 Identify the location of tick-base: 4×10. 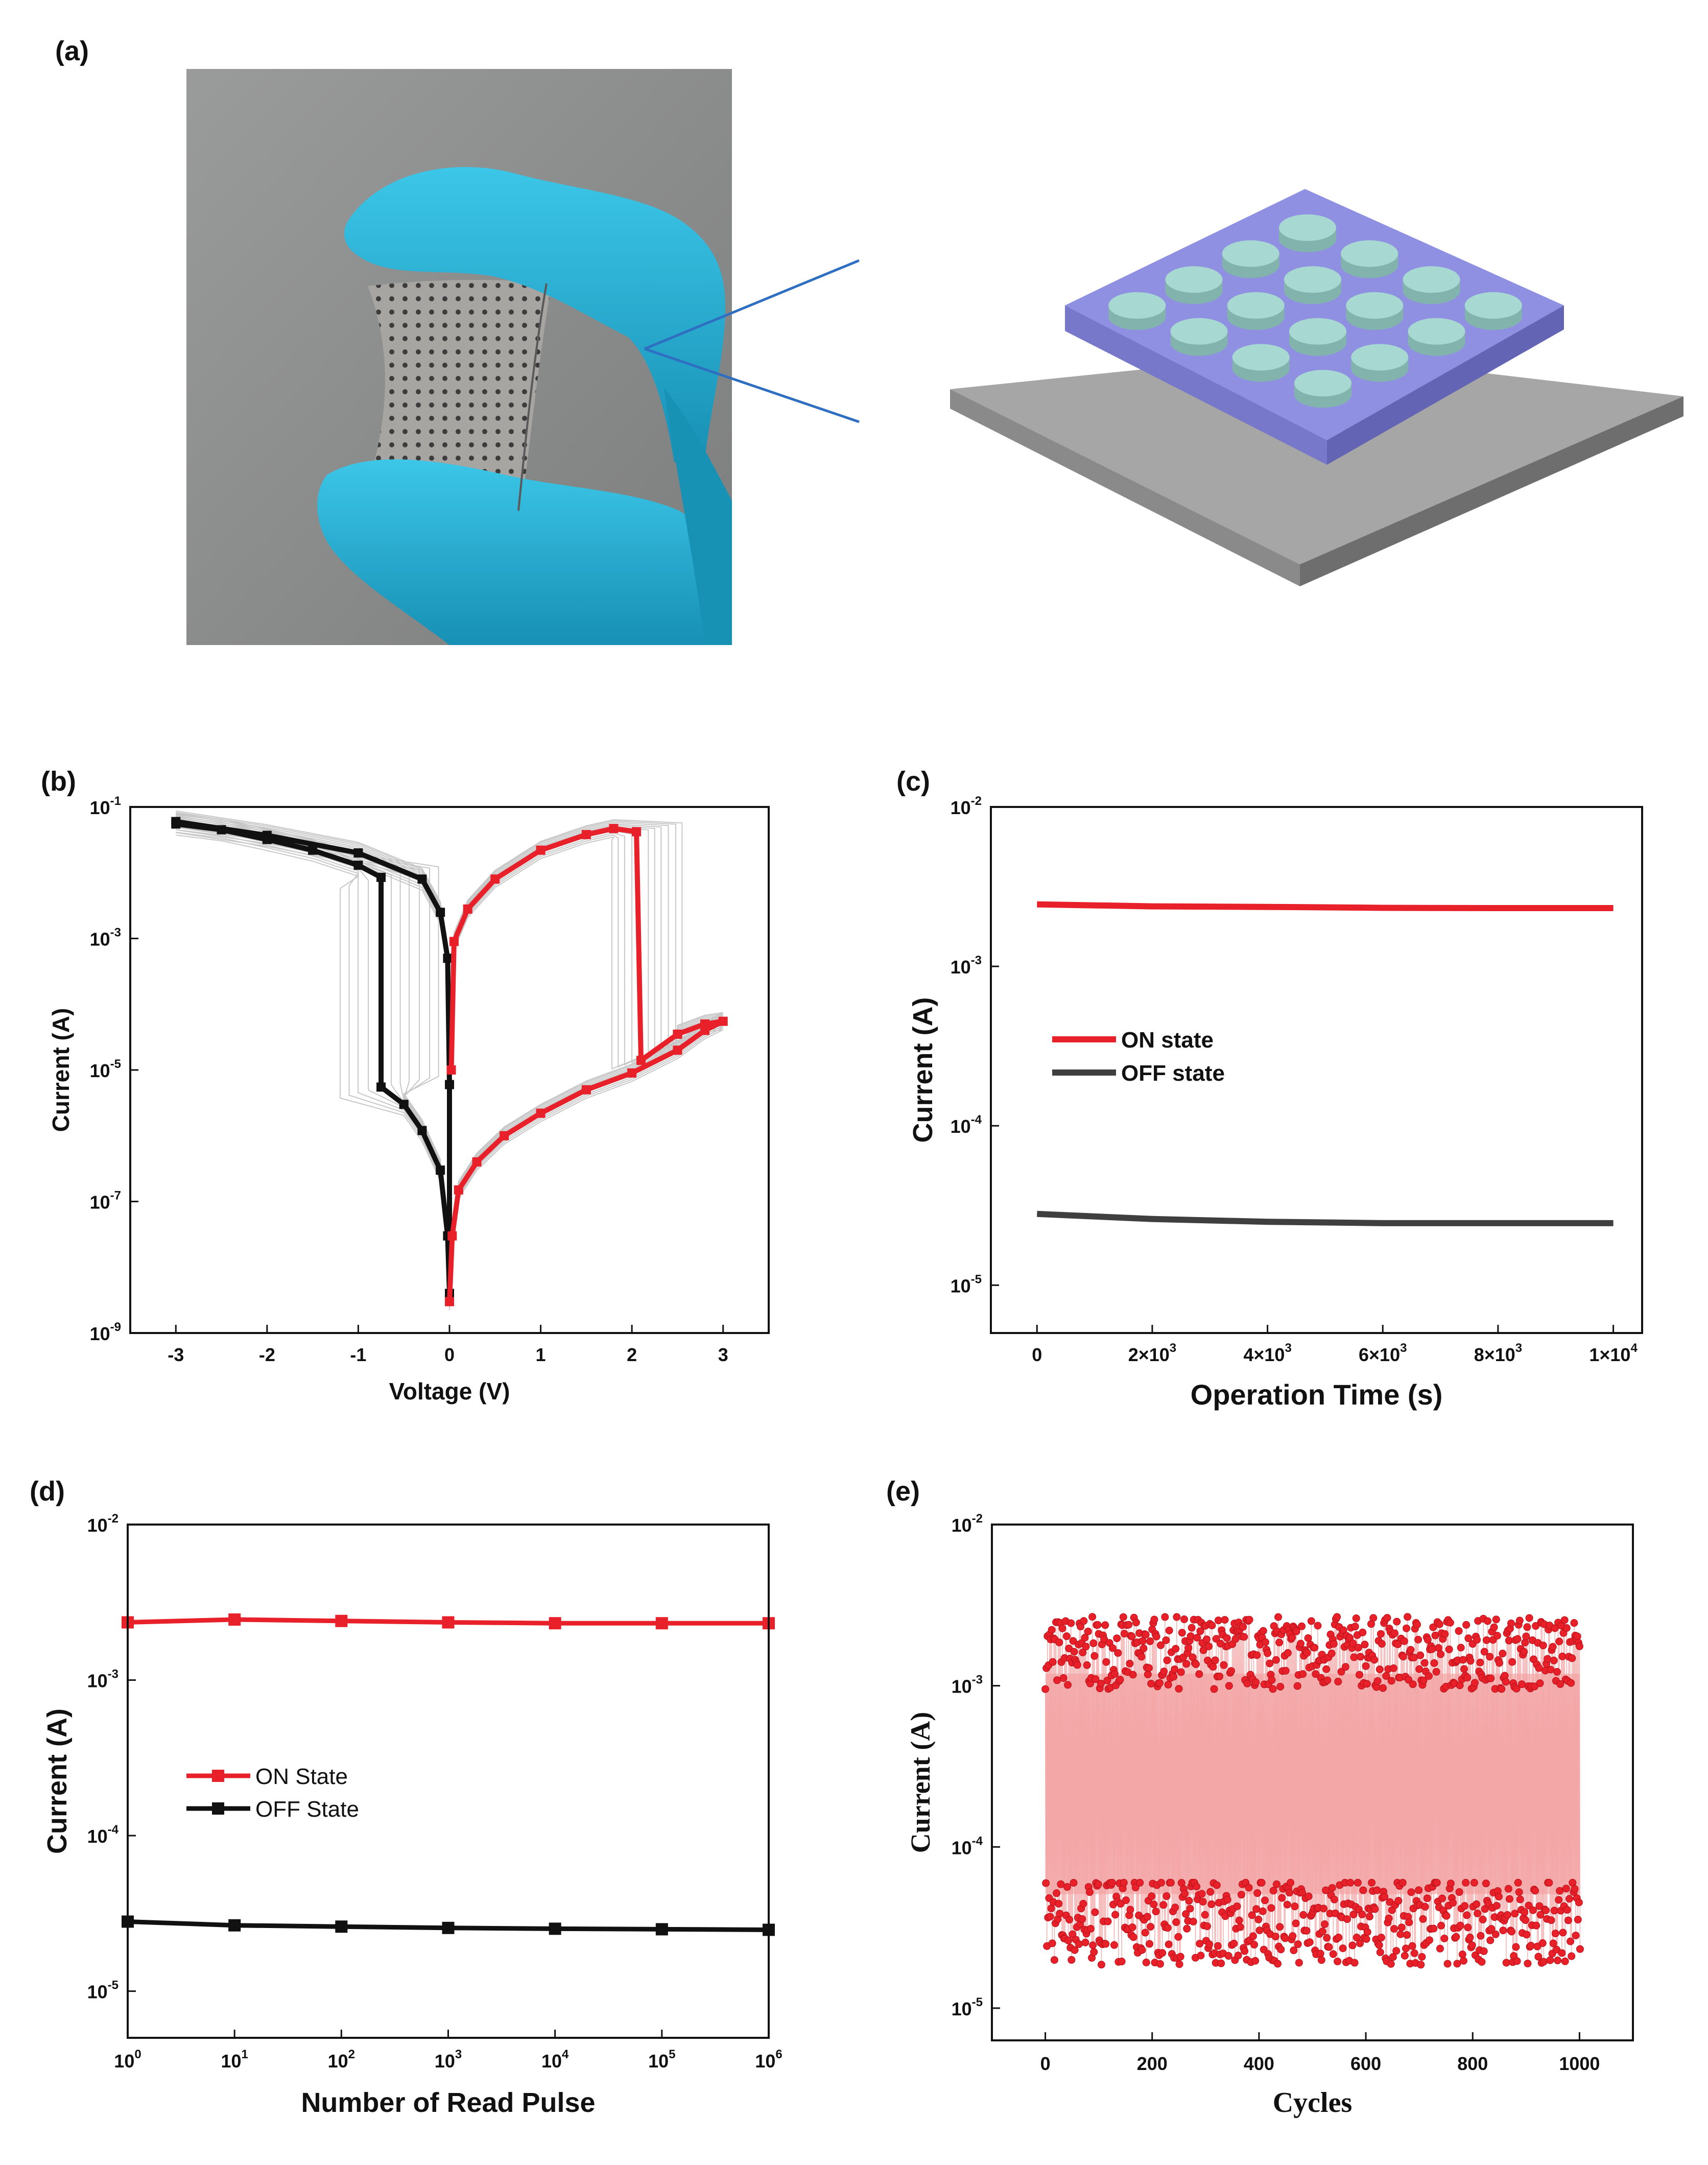
(1264, 1355).